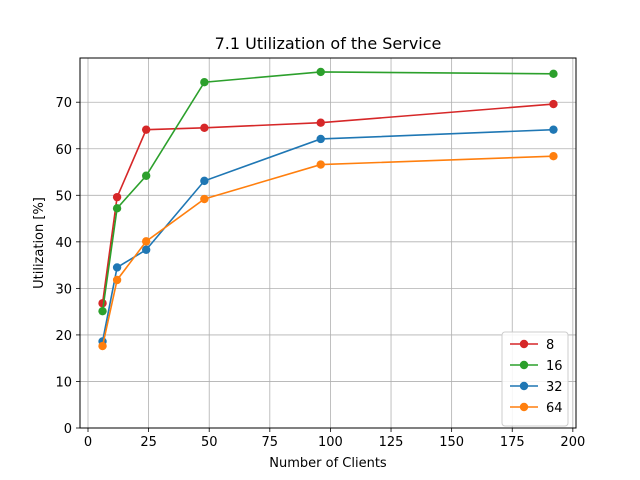 This screenshot has height=480, width=640. I want to click on legend-label: 64, so click(554, 408).